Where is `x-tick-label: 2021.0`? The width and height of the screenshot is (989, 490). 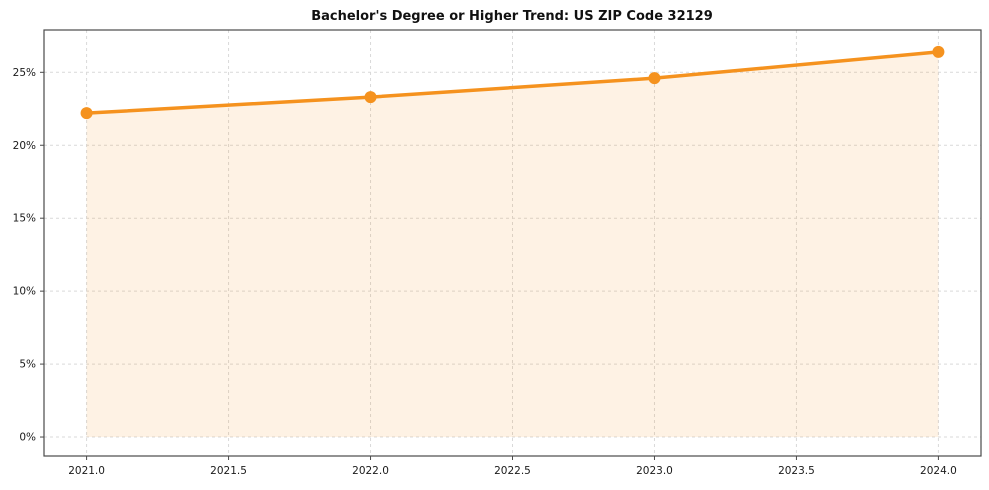
x-tick-label: 2021.0 is located at coordinates (86, 471).